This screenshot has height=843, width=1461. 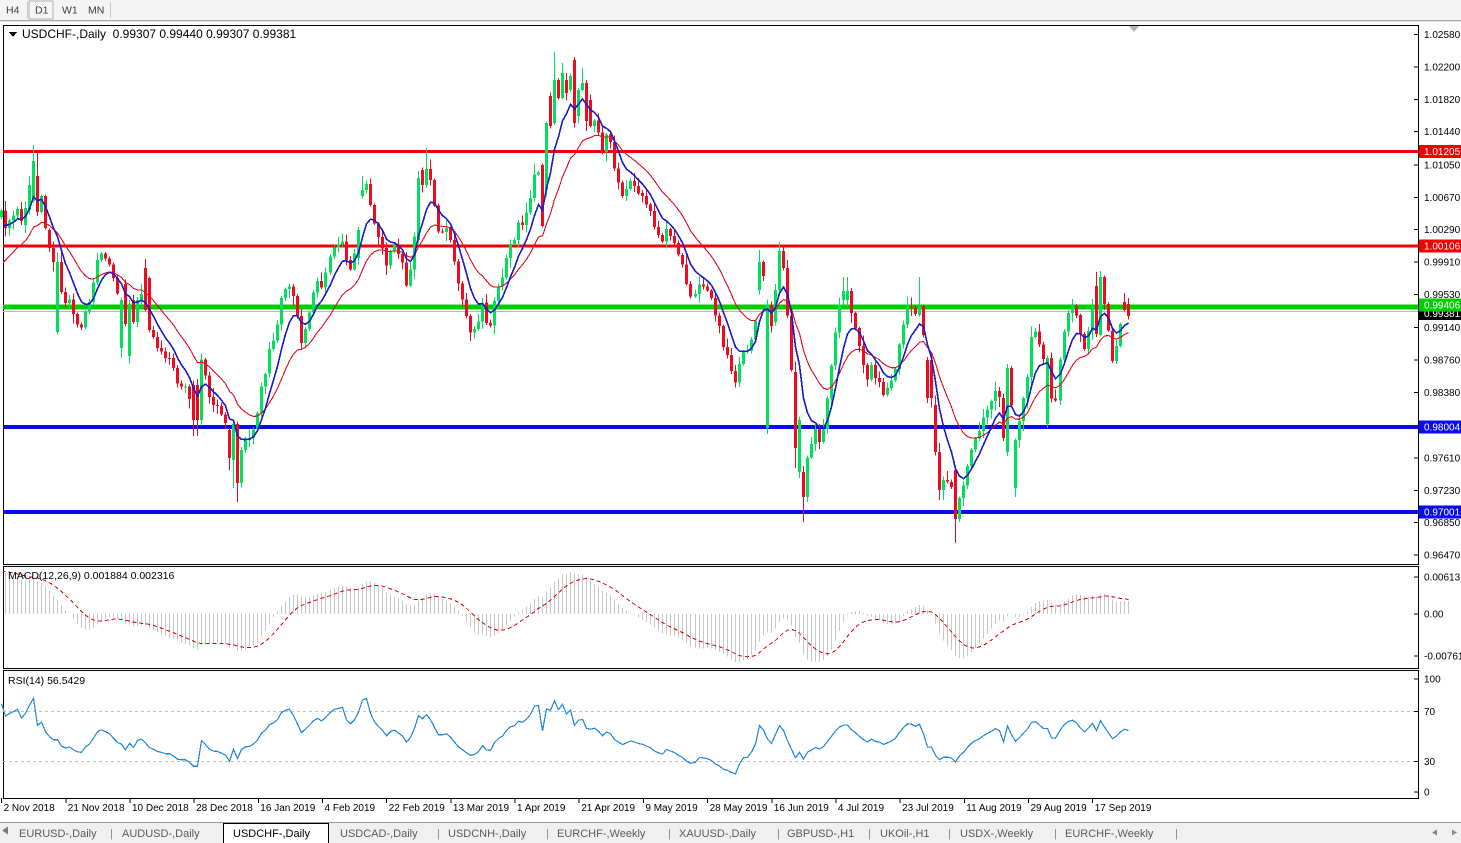 I want to click on svg-text: 28 May 2019, so click(x=739, y=808).